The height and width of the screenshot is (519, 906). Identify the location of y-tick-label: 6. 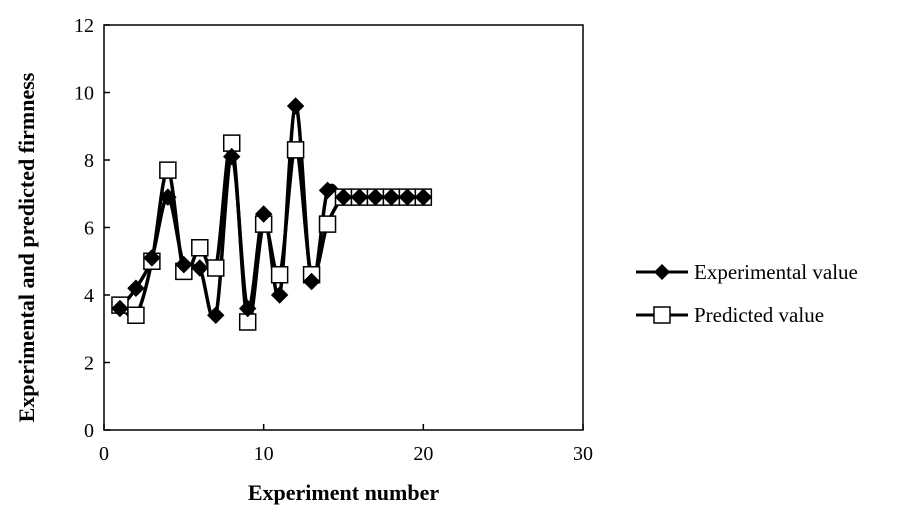
(89, 229).